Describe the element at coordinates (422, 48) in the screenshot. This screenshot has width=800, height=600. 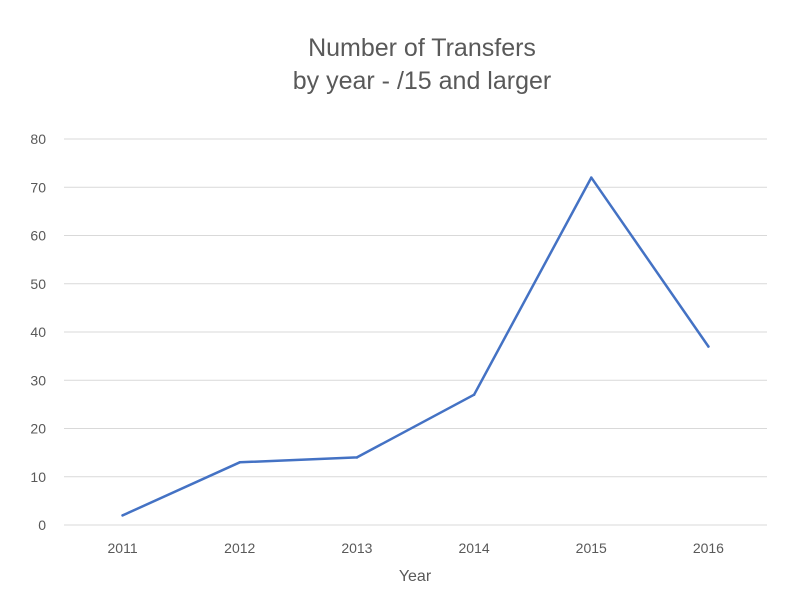
I see `chart-title-line-1: Number of Transfers` at that location.